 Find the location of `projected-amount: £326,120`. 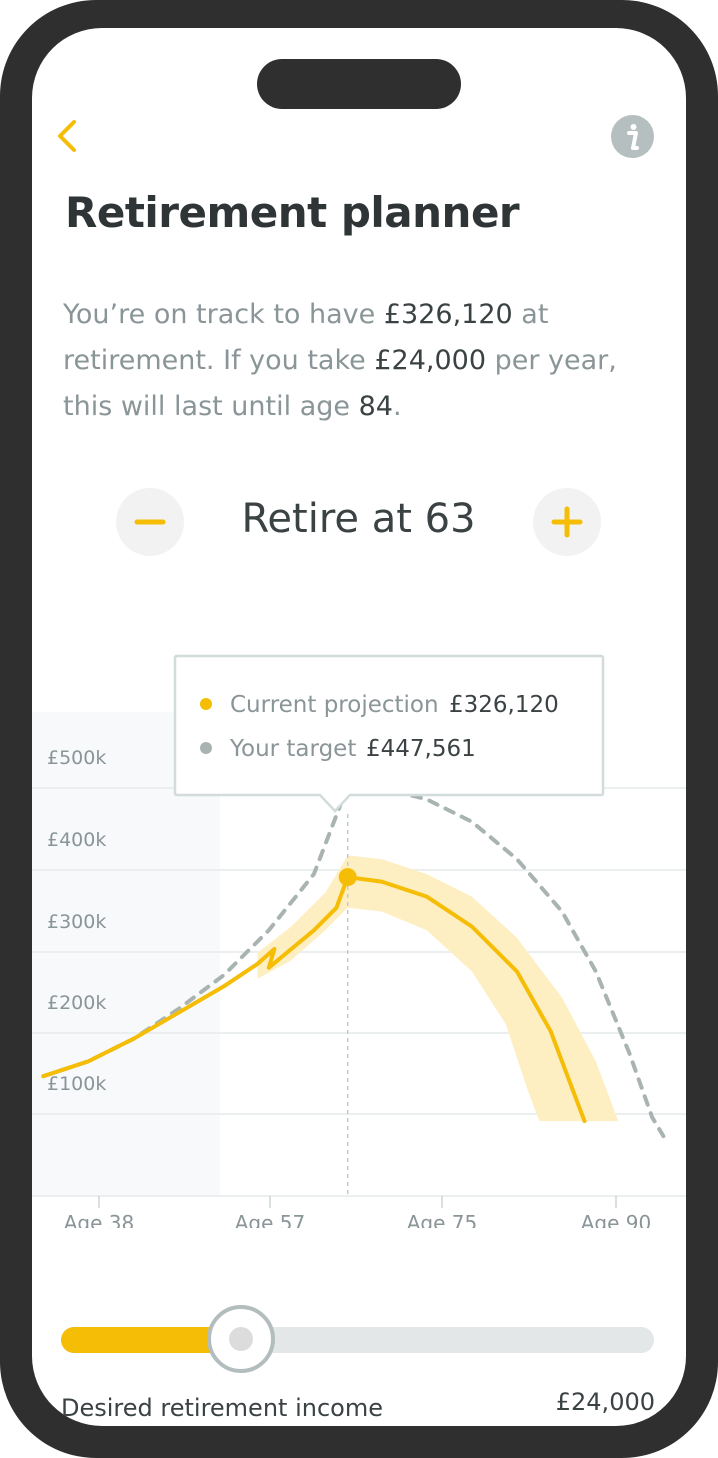

projected-amount: £326,120 is located at coordinates (448, 314).